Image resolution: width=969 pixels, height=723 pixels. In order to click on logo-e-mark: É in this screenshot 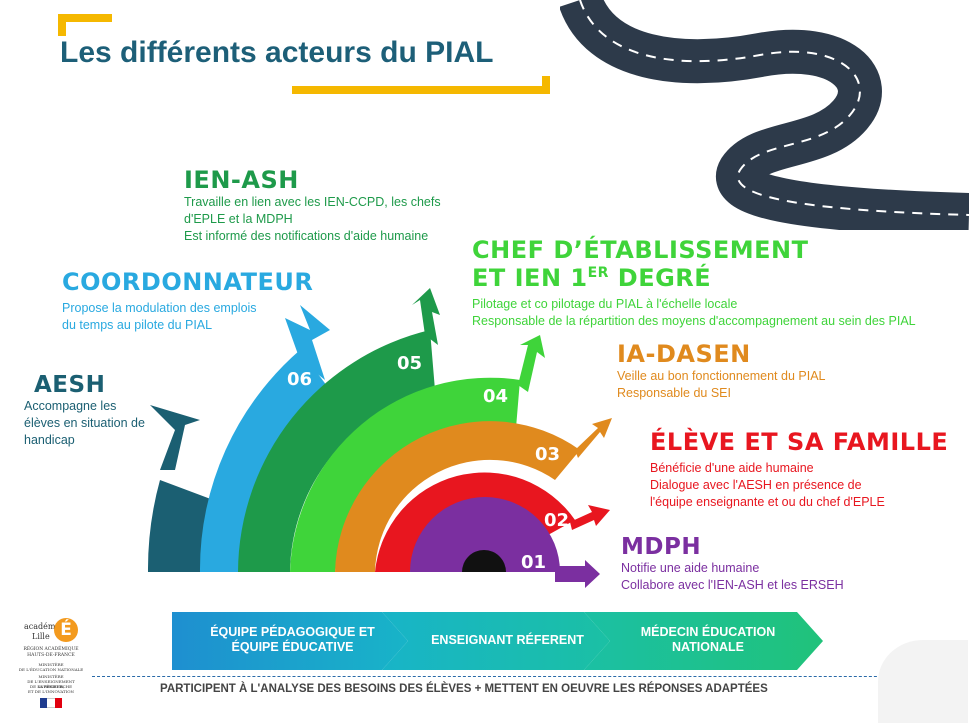, I will do `click(66, 630)`.